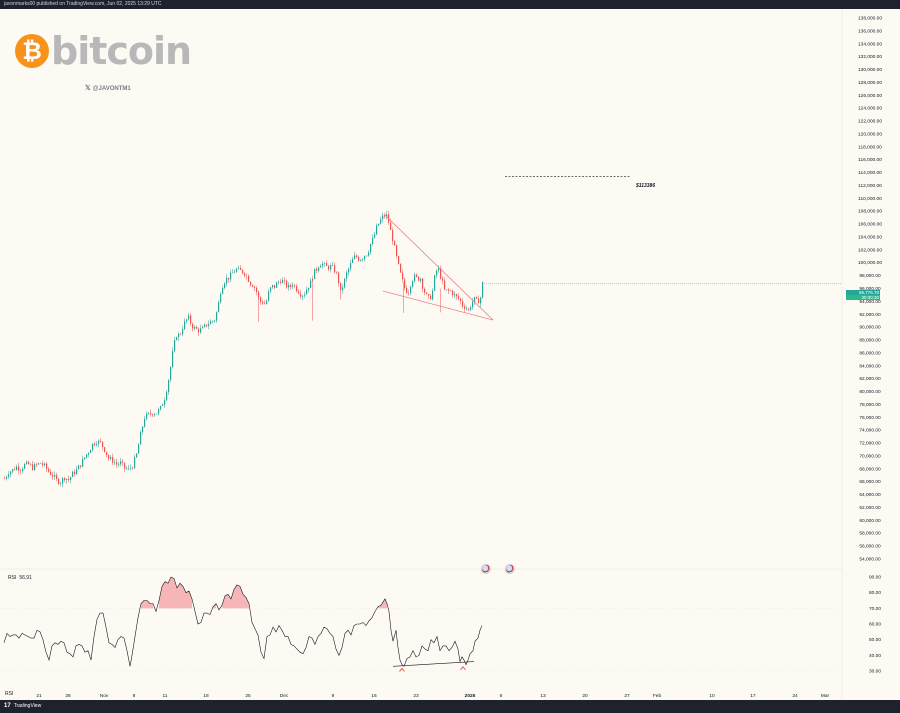  What do you see at coordinates (870, 431) in the screenshot?
I see `price-tick-label: 74,000.00` at bounding box center [870, 431].